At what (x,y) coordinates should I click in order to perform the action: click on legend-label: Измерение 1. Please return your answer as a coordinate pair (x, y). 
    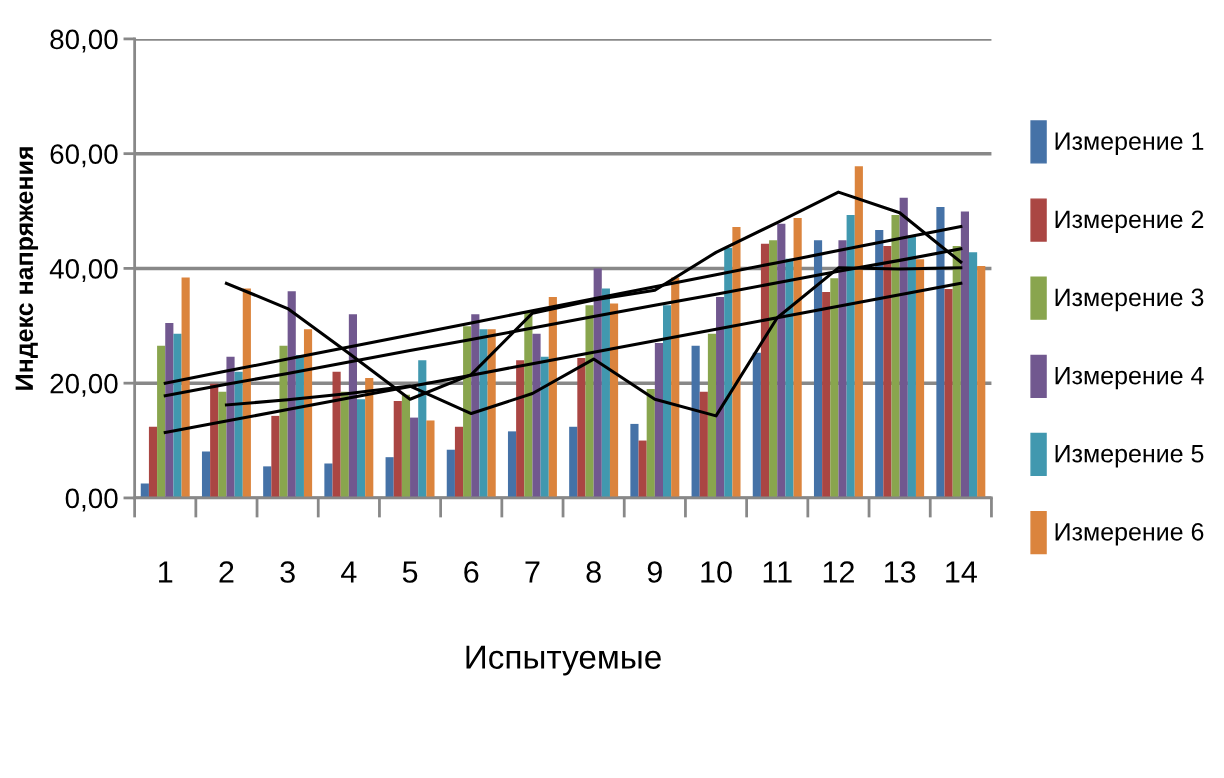
    Looking at the image, I should click on (1129, 143).